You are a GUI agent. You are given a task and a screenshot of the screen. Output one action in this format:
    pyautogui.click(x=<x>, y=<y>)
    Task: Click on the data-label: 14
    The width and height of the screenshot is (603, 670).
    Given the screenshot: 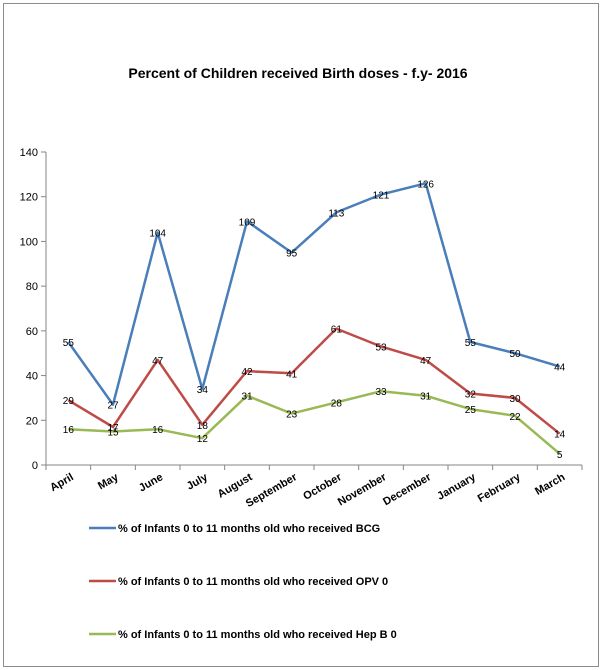 What is the action you would take?
    pyautogui.click(x=560, y=435)
    